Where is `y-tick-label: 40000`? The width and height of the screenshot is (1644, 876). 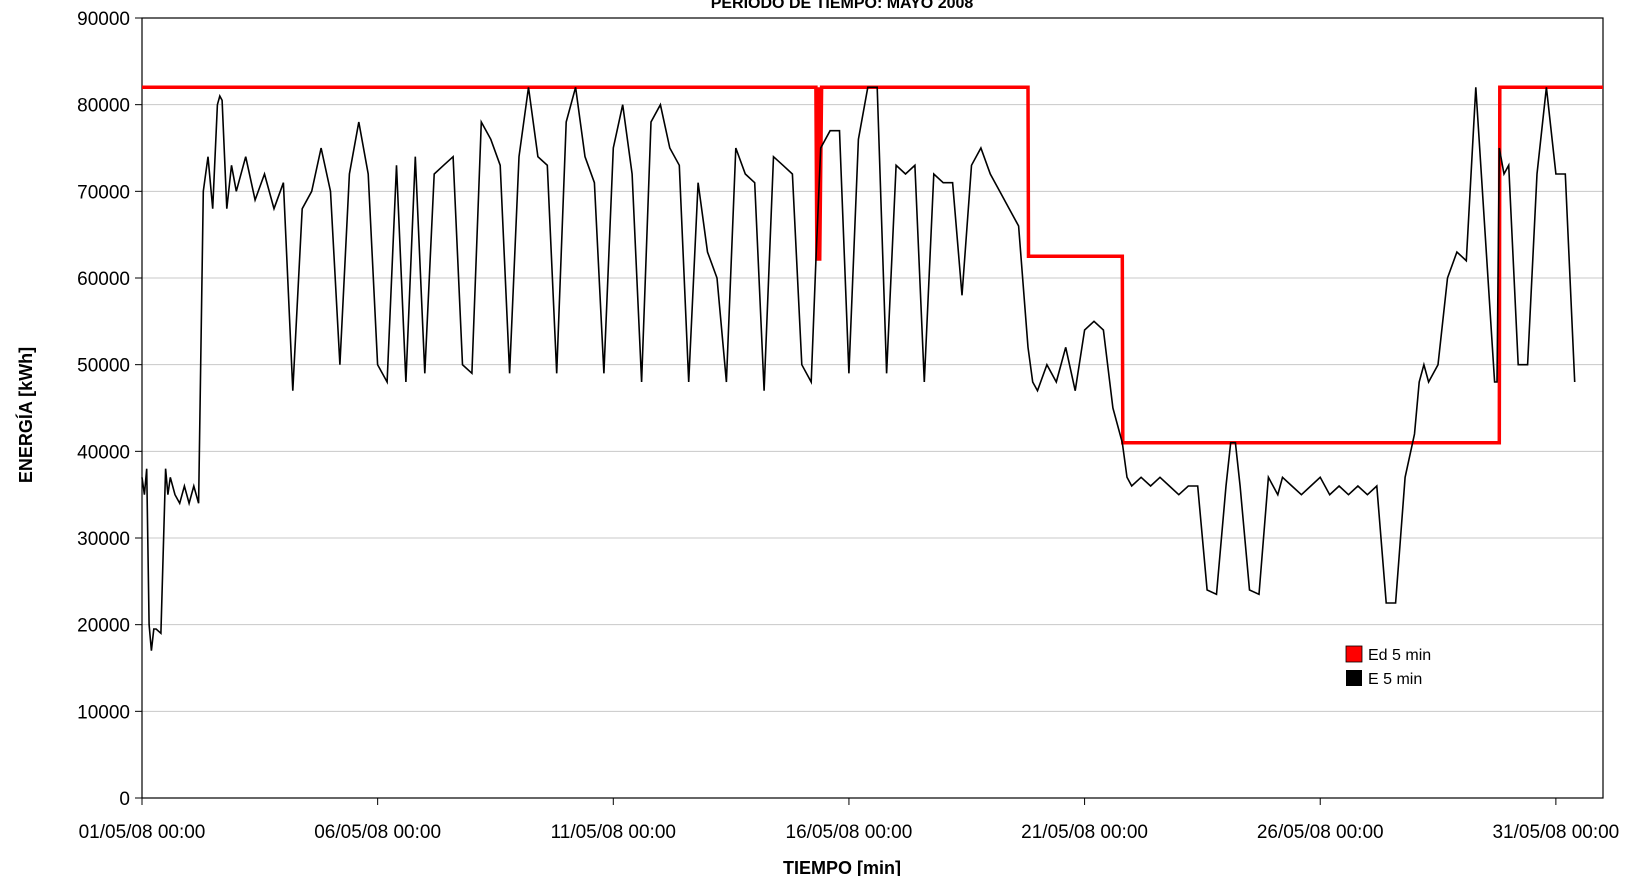
y-tick-label: 40000 is located at coordinates (103, 452).